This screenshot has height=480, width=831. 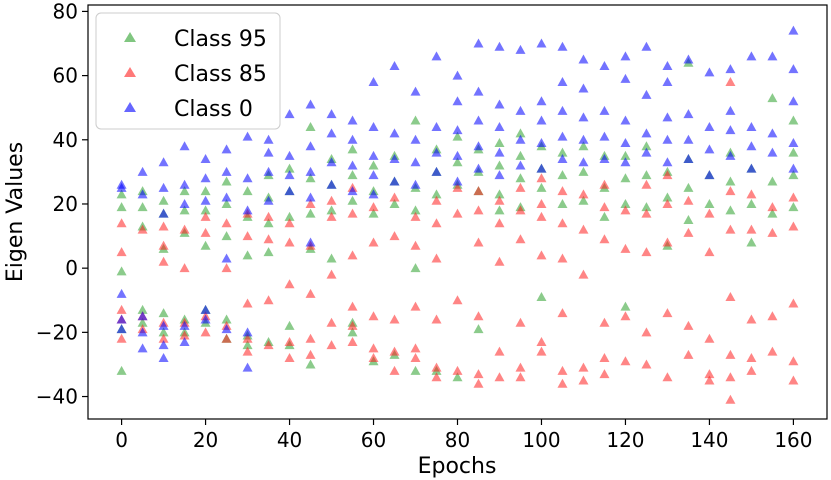 What do you see at coordinates (57, 397) in the screenshot?
I see `y-tick-label: −40` at bounding box center [57, 397].